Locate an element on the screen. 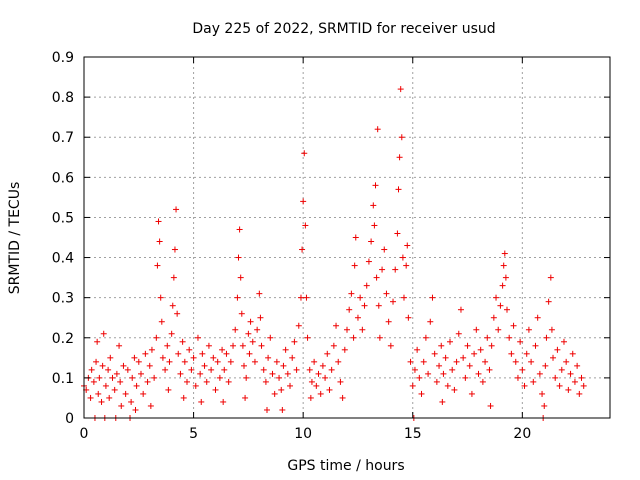 The height and width of the screenshot is (480, 640). x-tick-labels: 0 5 10 15 20 is located at coordinates (306, 434).